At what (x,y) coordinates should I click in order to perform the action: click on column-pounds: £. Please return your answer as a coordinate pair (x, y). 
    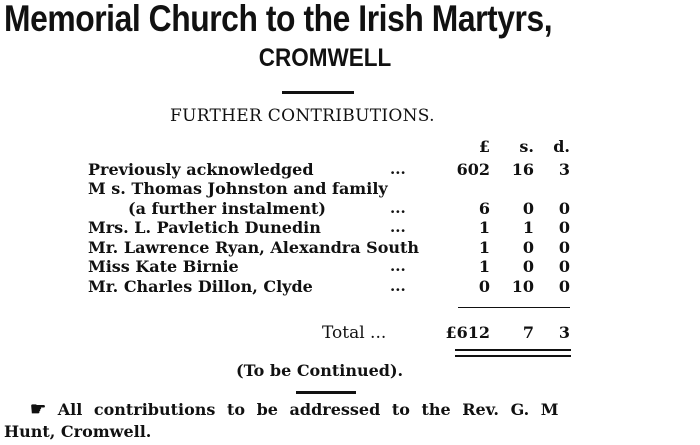
    Looking at the image, I should click on (484, 146).